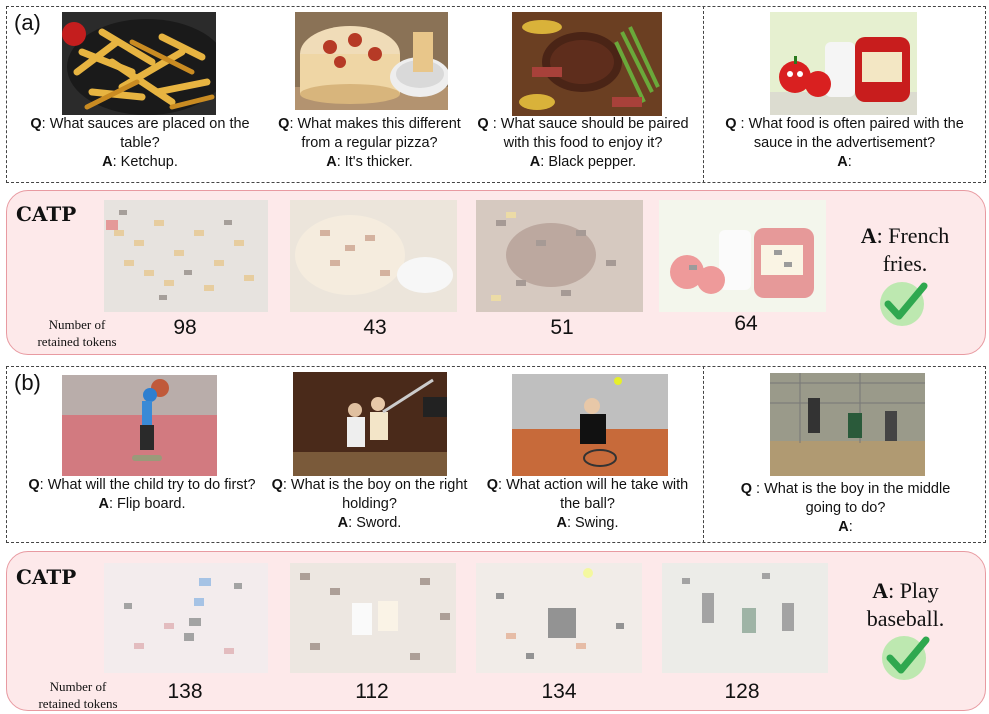  I want to click on catp-title-b: CATP, so click(46, 577).